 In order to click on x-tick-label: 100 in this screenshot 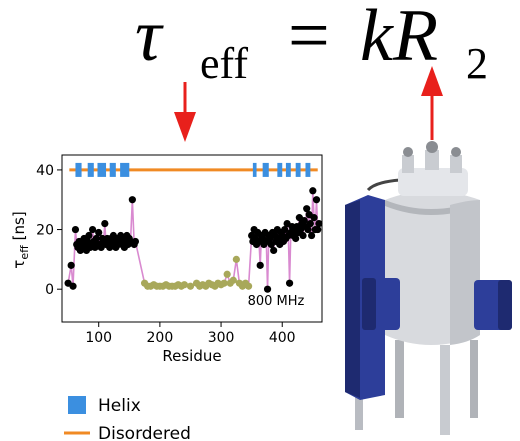, I will do `click(98, 338)`.